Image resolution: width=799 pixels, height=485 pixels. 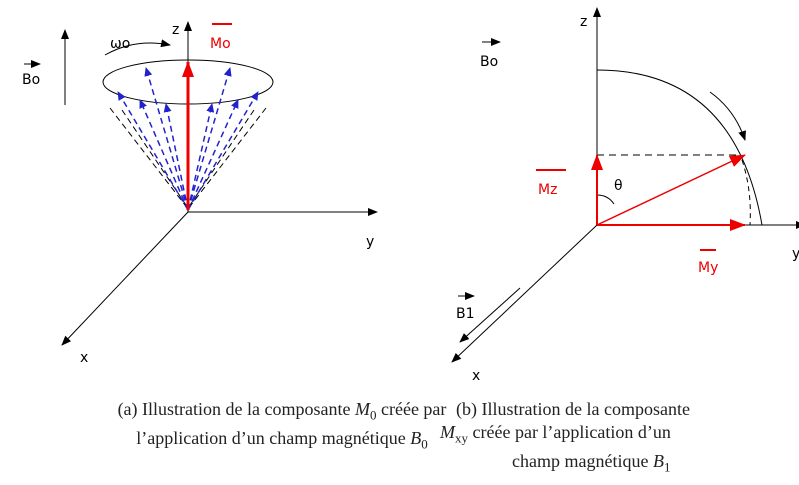 I want to click on m-vector, so click(x=671, y=190).